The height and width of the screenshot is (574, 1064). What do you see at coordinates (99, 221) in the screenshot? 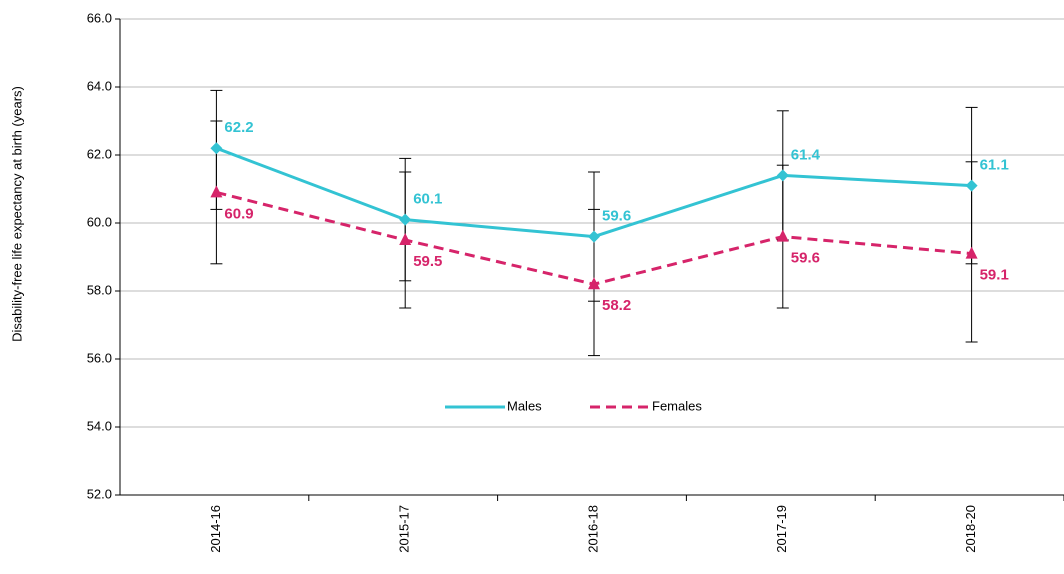
I see `y-tick-label: 60.0` at bounding box center [99, 221].